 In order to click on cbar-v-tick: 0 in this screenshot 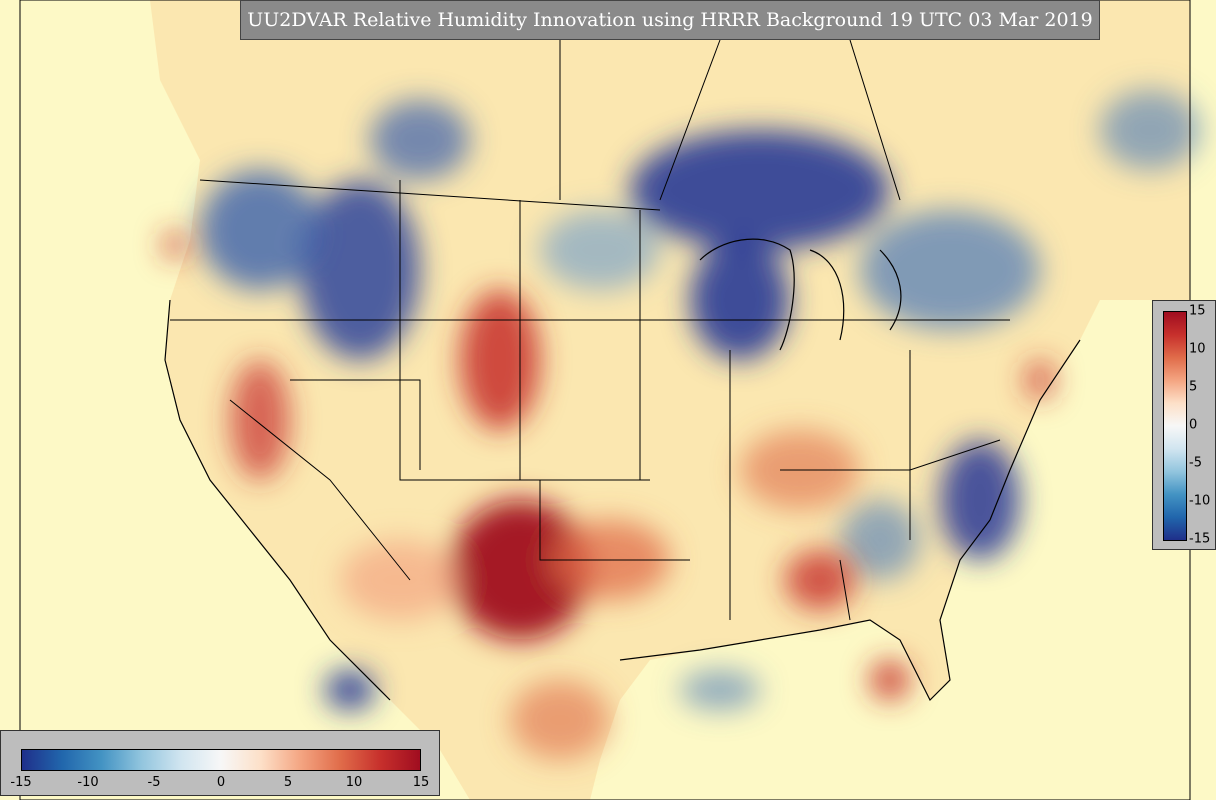, I will do `click(1193, 425)`.